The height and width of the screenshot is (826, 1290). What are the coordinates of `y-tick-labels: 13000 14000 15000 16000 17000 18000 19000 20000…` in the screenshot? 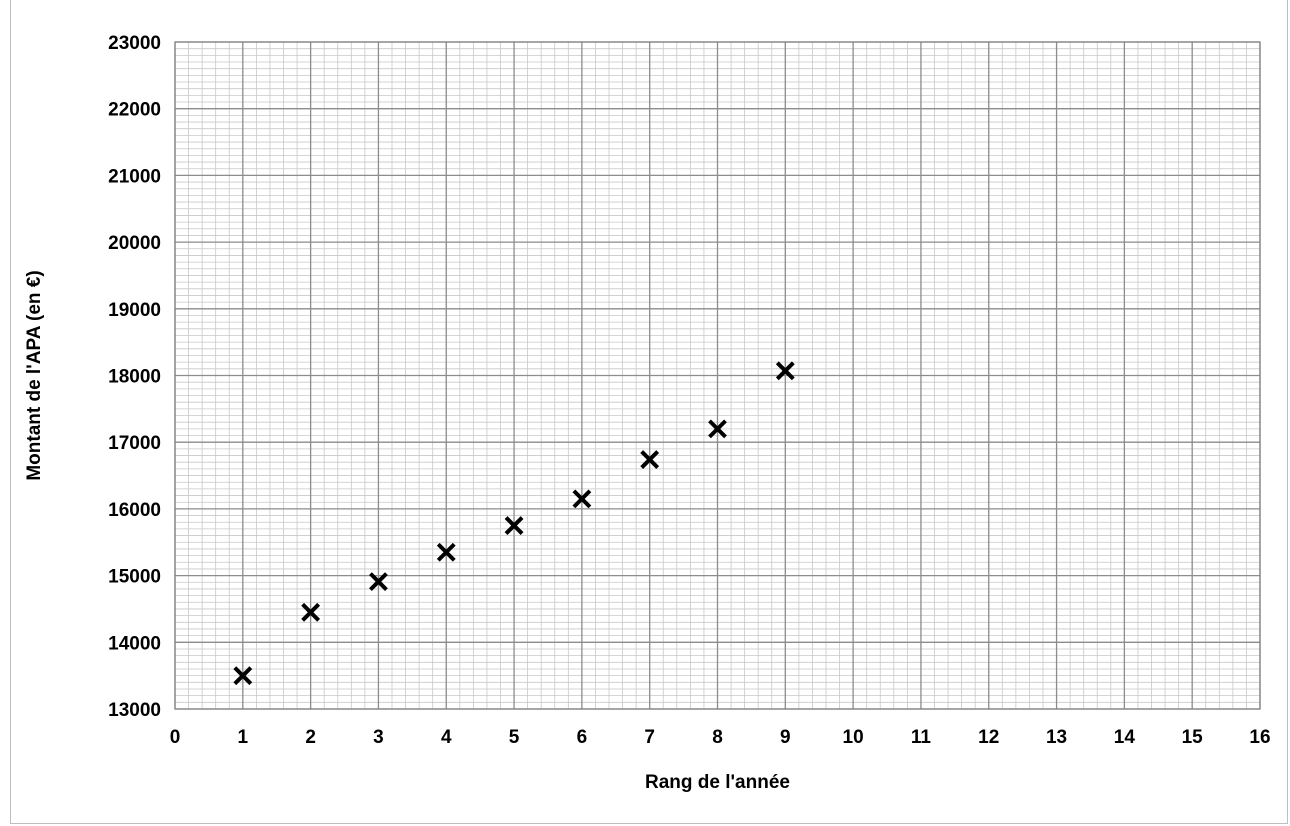 It's located at (134, 377).